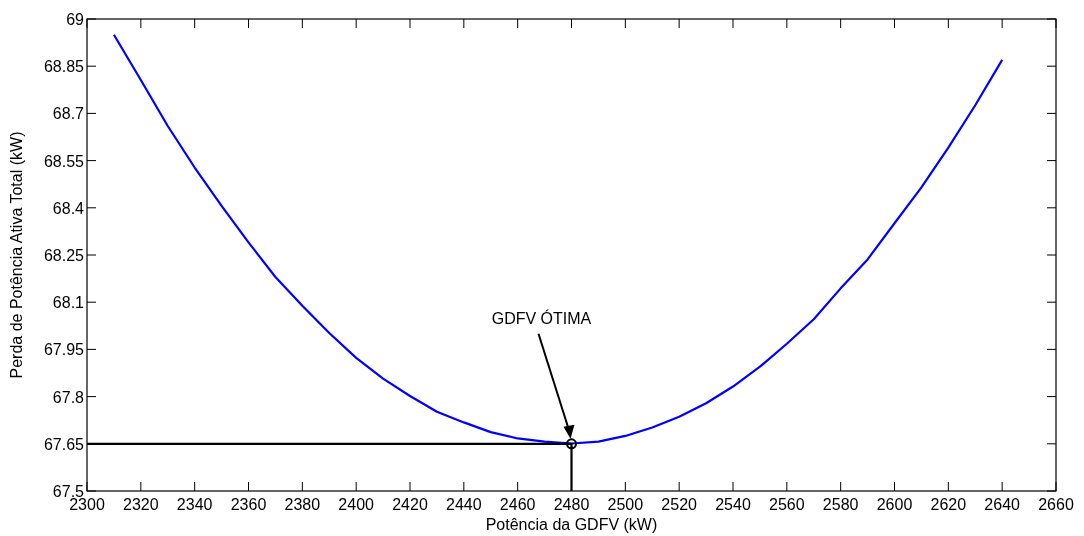  I want to click on y-tick-label: 68.1, so click(68, 303).